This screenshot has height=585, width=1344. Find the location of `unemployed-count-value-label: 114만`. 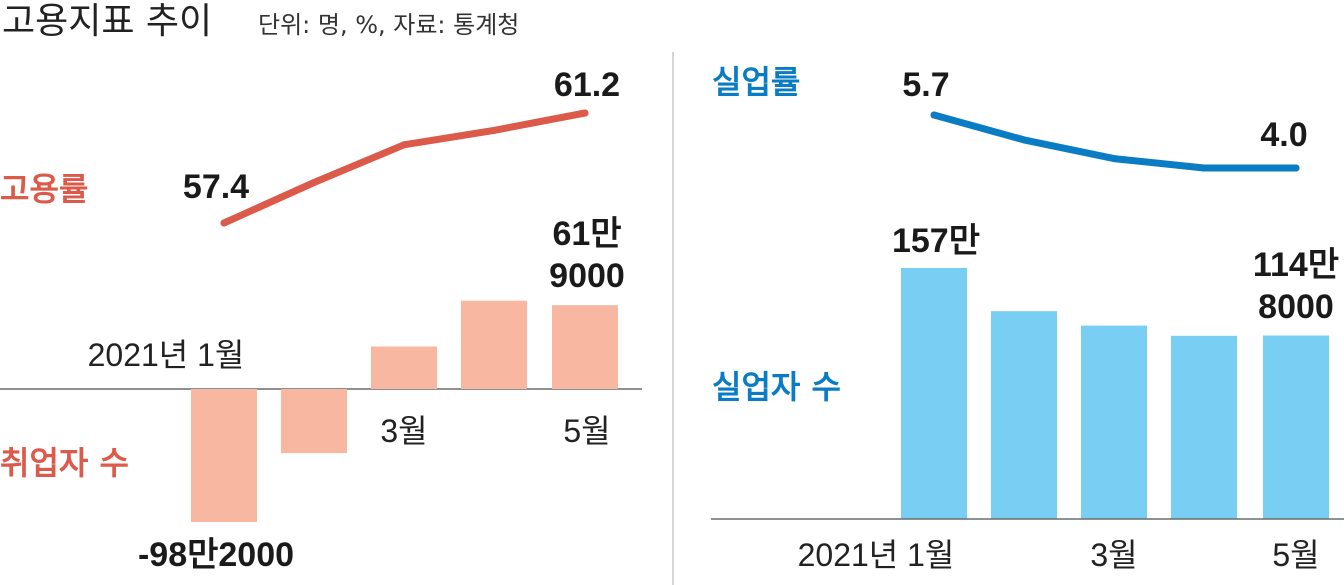

unemployed-count-value-label: 114만 is located at coordinates (1296, 265).